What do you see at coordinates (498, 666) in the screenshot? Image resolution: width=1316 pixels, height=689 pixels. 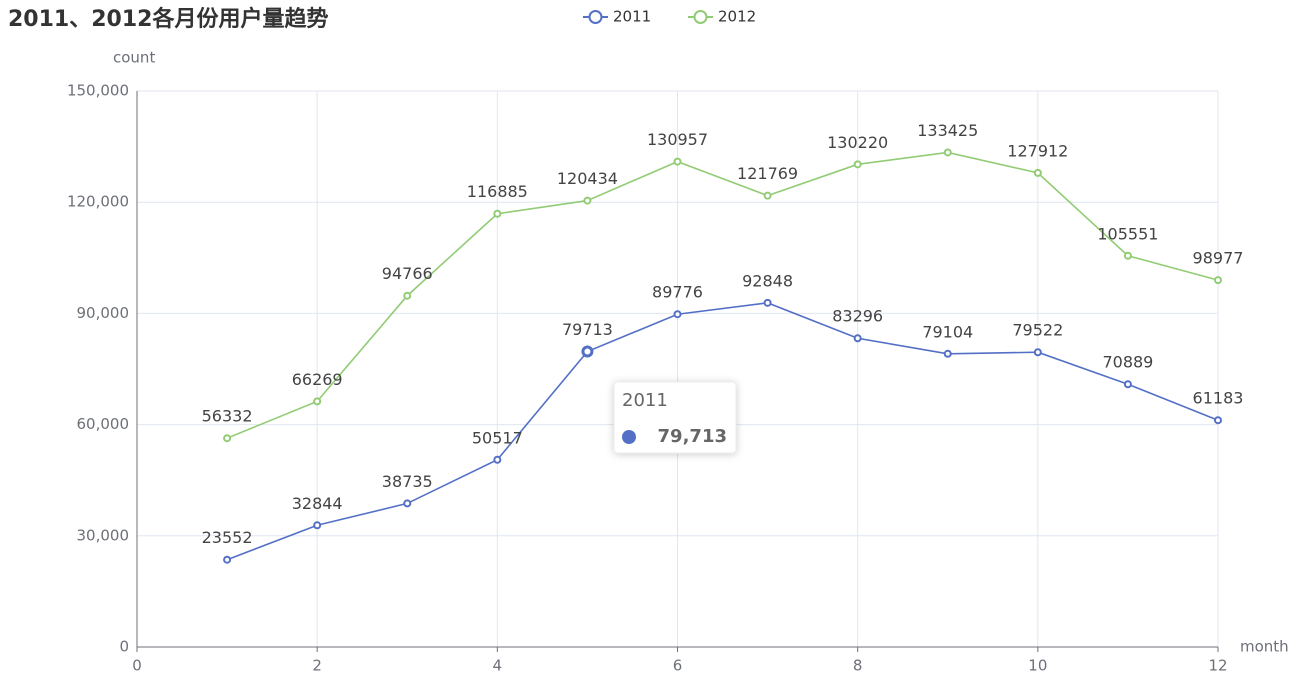 I see `x-tick-label: 4` at bounding box center [498, 666].